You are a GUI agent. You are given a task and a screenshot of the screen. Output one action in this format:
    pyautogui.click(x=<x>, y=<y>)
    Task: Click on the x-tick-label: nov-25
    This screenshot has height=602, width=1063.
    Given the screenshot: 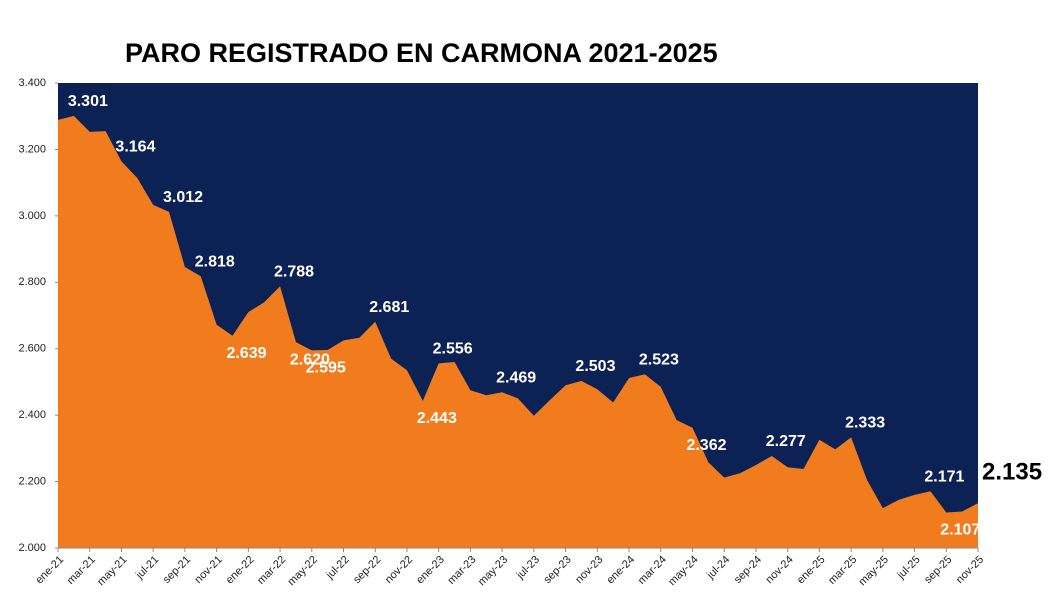 What is the action you would take?
    pyautogui.click(x=970, y=570)
    